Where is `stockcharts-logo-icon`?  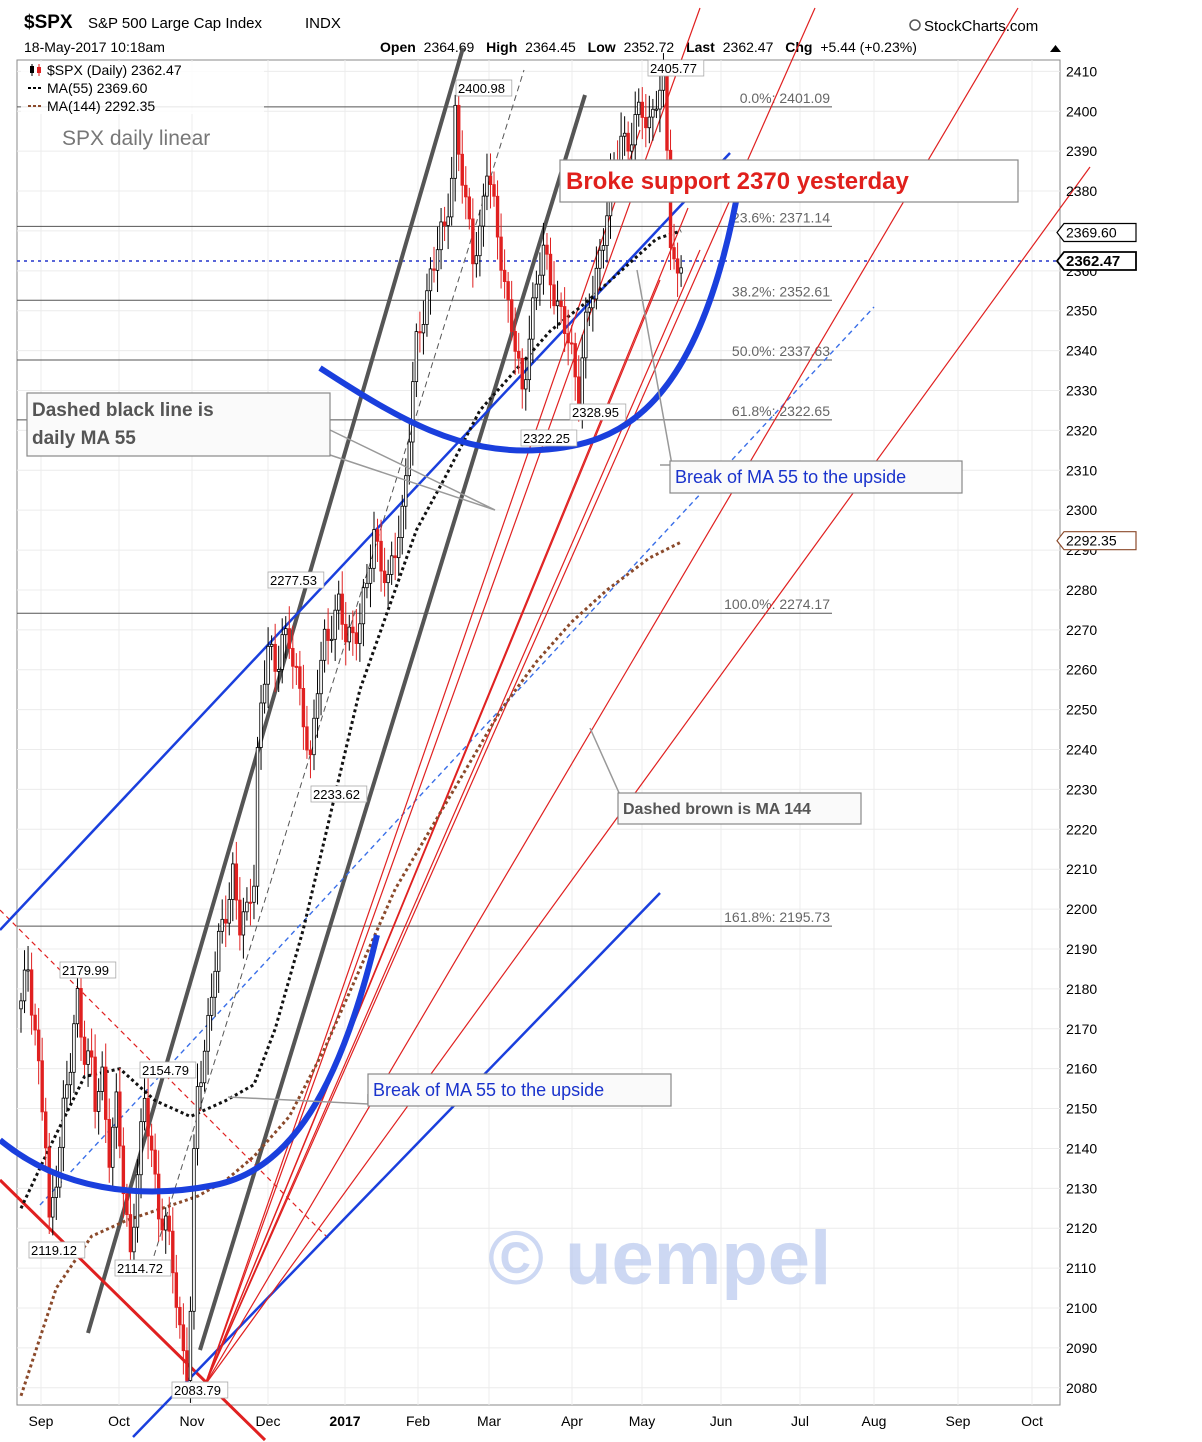
stockcharts-logo-icon is located at coordinates (915, 25).